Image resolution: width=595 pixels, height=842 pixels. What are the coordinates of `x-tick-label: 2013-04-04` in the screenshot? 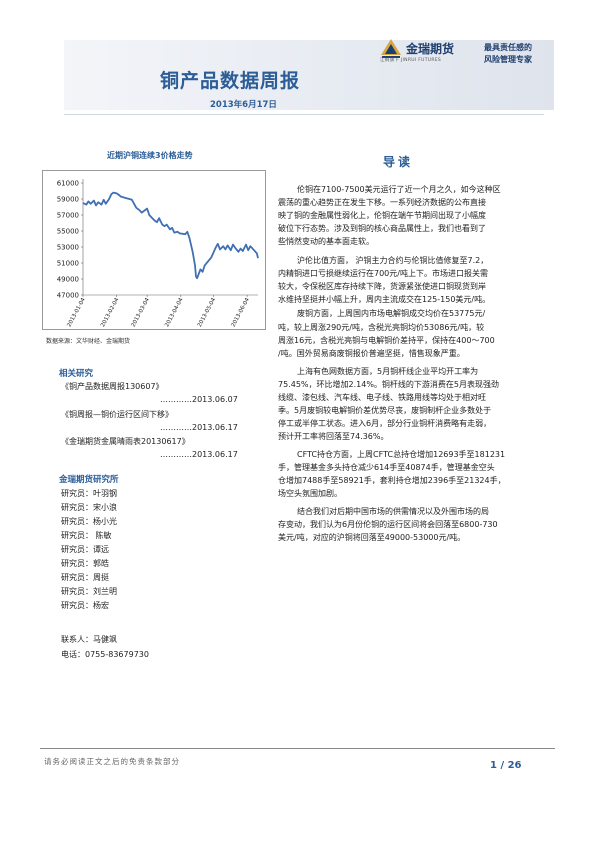 It's located at (174, 312).